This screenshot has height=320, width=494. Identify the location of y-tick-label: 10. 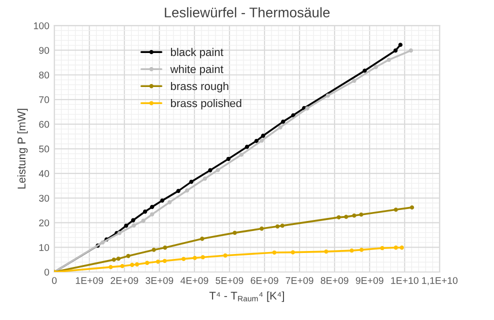
(44, 247).